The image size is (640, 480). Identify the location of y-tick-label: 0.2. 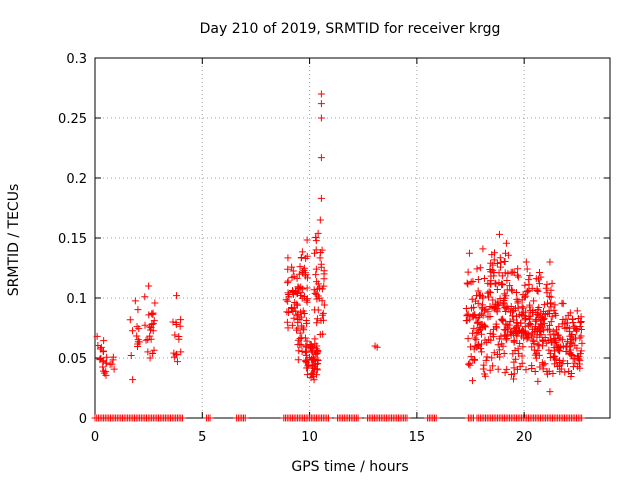
(76, 179).